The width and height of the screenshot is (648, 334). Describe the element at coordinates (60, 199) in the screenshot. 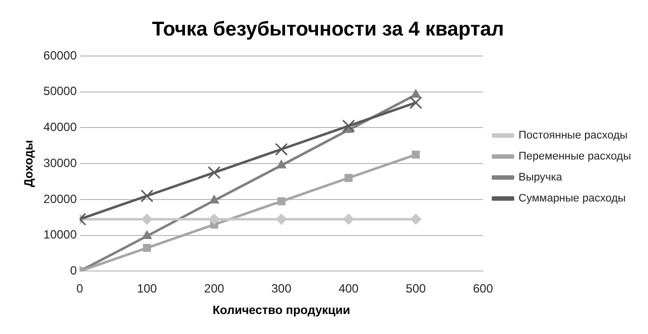

I see `y-tick-label: 20000` at that location.